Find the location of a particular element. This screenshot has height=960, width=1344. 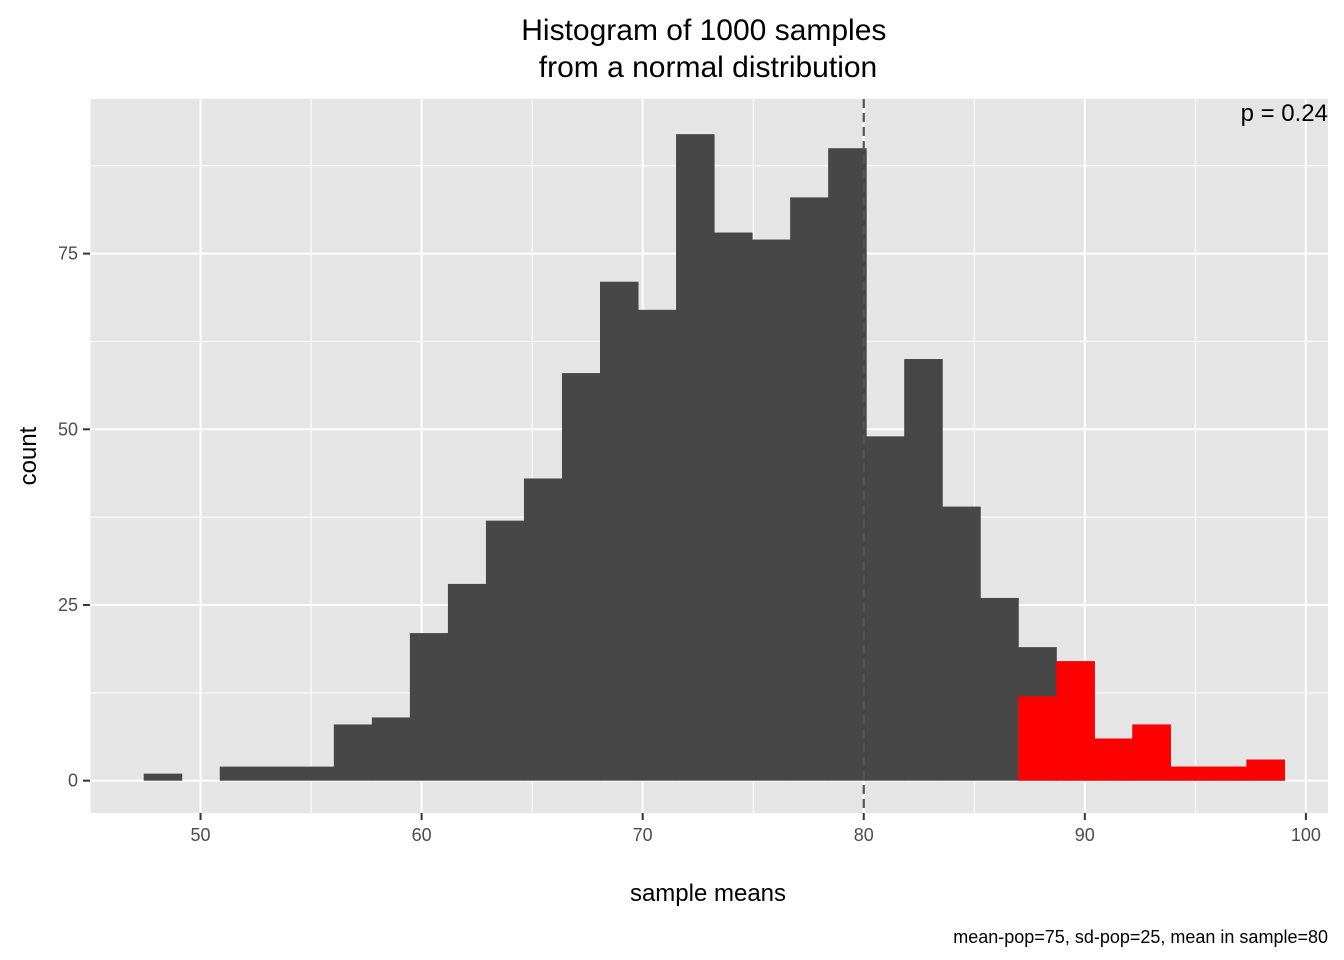

y-axis-title: count is located at coordinates (28, 455).